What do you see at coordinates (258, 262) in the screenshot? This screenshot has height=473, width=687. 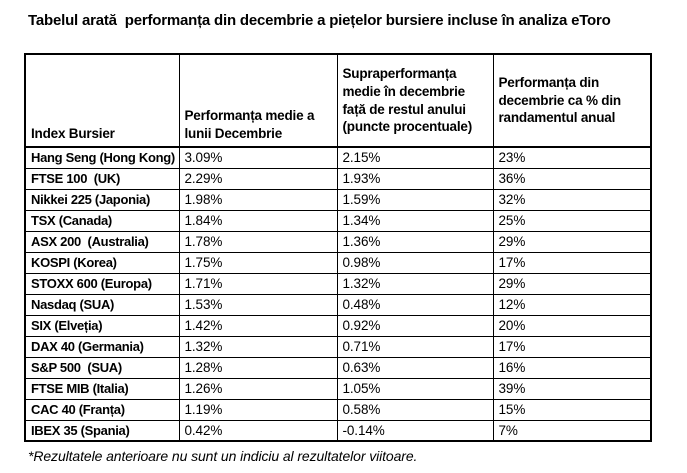 I see `value-cell: 1.75%` at bounding box center [258, 262].